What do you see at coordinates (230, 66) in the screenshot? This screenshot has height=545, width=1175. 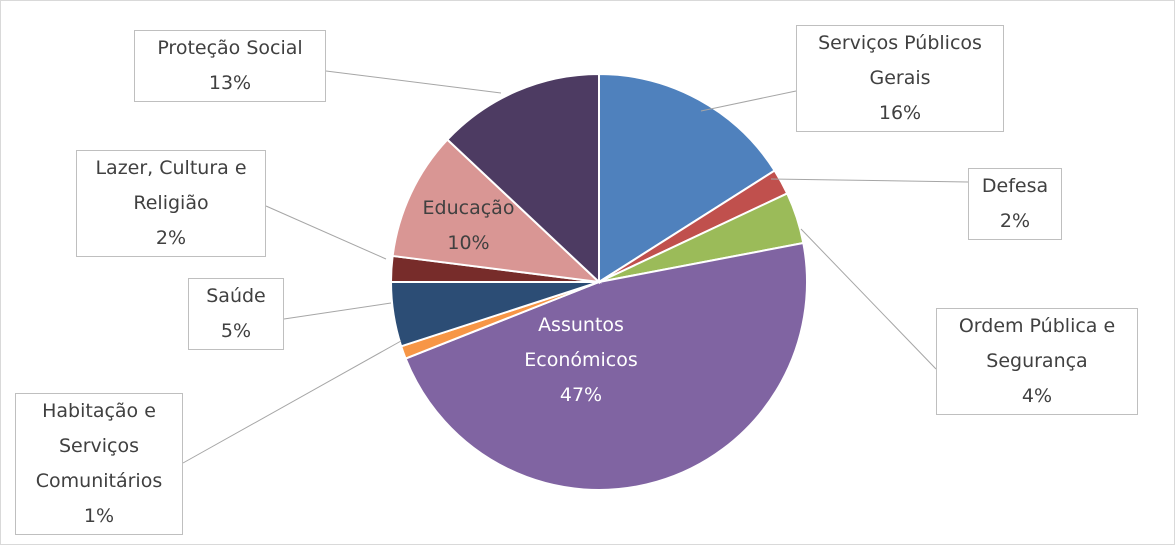 I see `data-label: Proteção Social 13%` at bounding box center [230, 66].